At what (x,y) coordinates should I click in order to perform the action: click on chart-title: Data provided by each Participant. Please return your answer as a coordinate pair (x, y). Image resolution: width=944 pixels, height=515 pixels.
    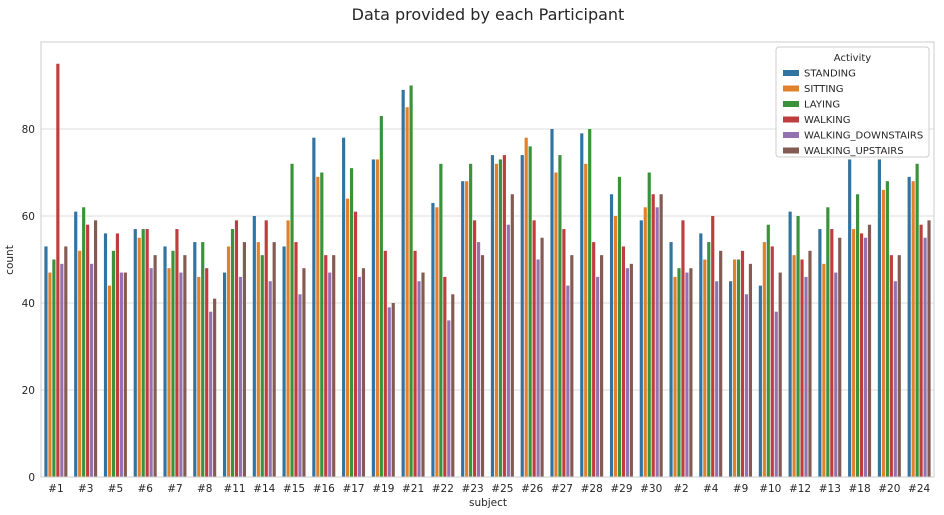
    Looking at the image, I should click on (488, 14).